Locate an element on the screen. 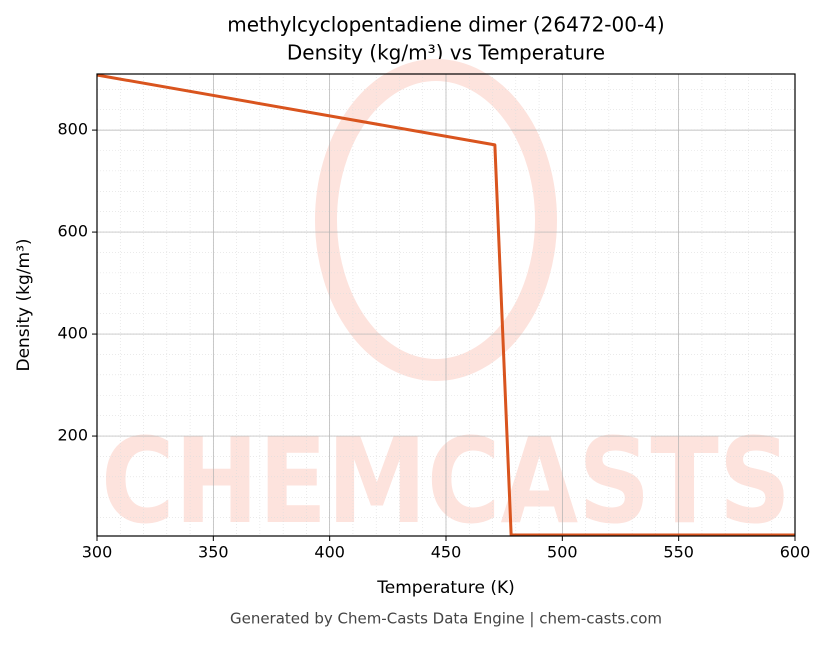  y-tick-label: 400 is located at coordinates (72, 333).